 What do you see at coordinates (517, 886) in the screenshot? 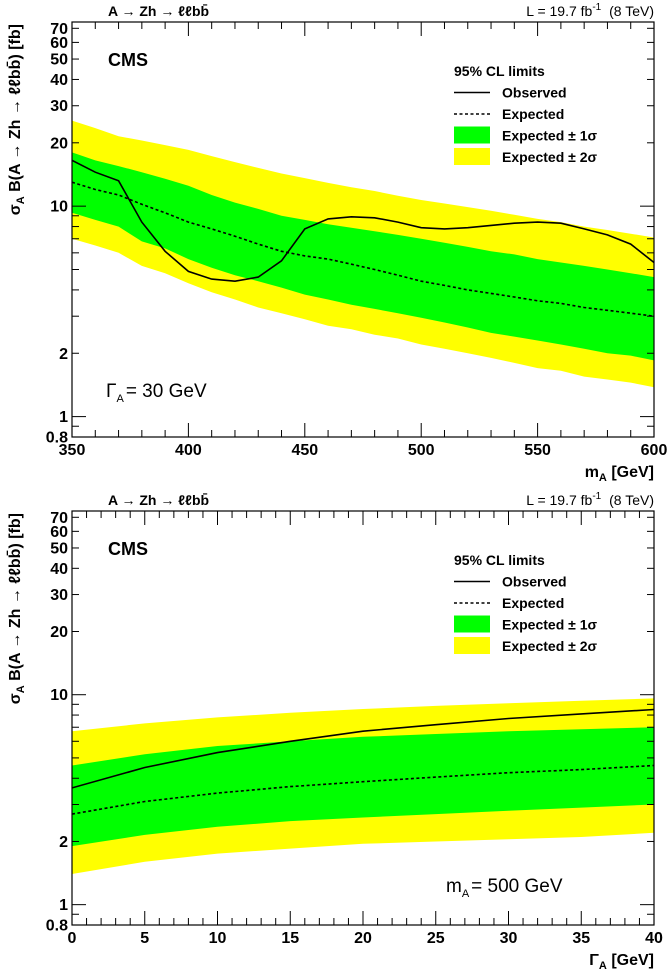
I see `annotation-value: = 500 GeV` at bounding box center [517, 886].